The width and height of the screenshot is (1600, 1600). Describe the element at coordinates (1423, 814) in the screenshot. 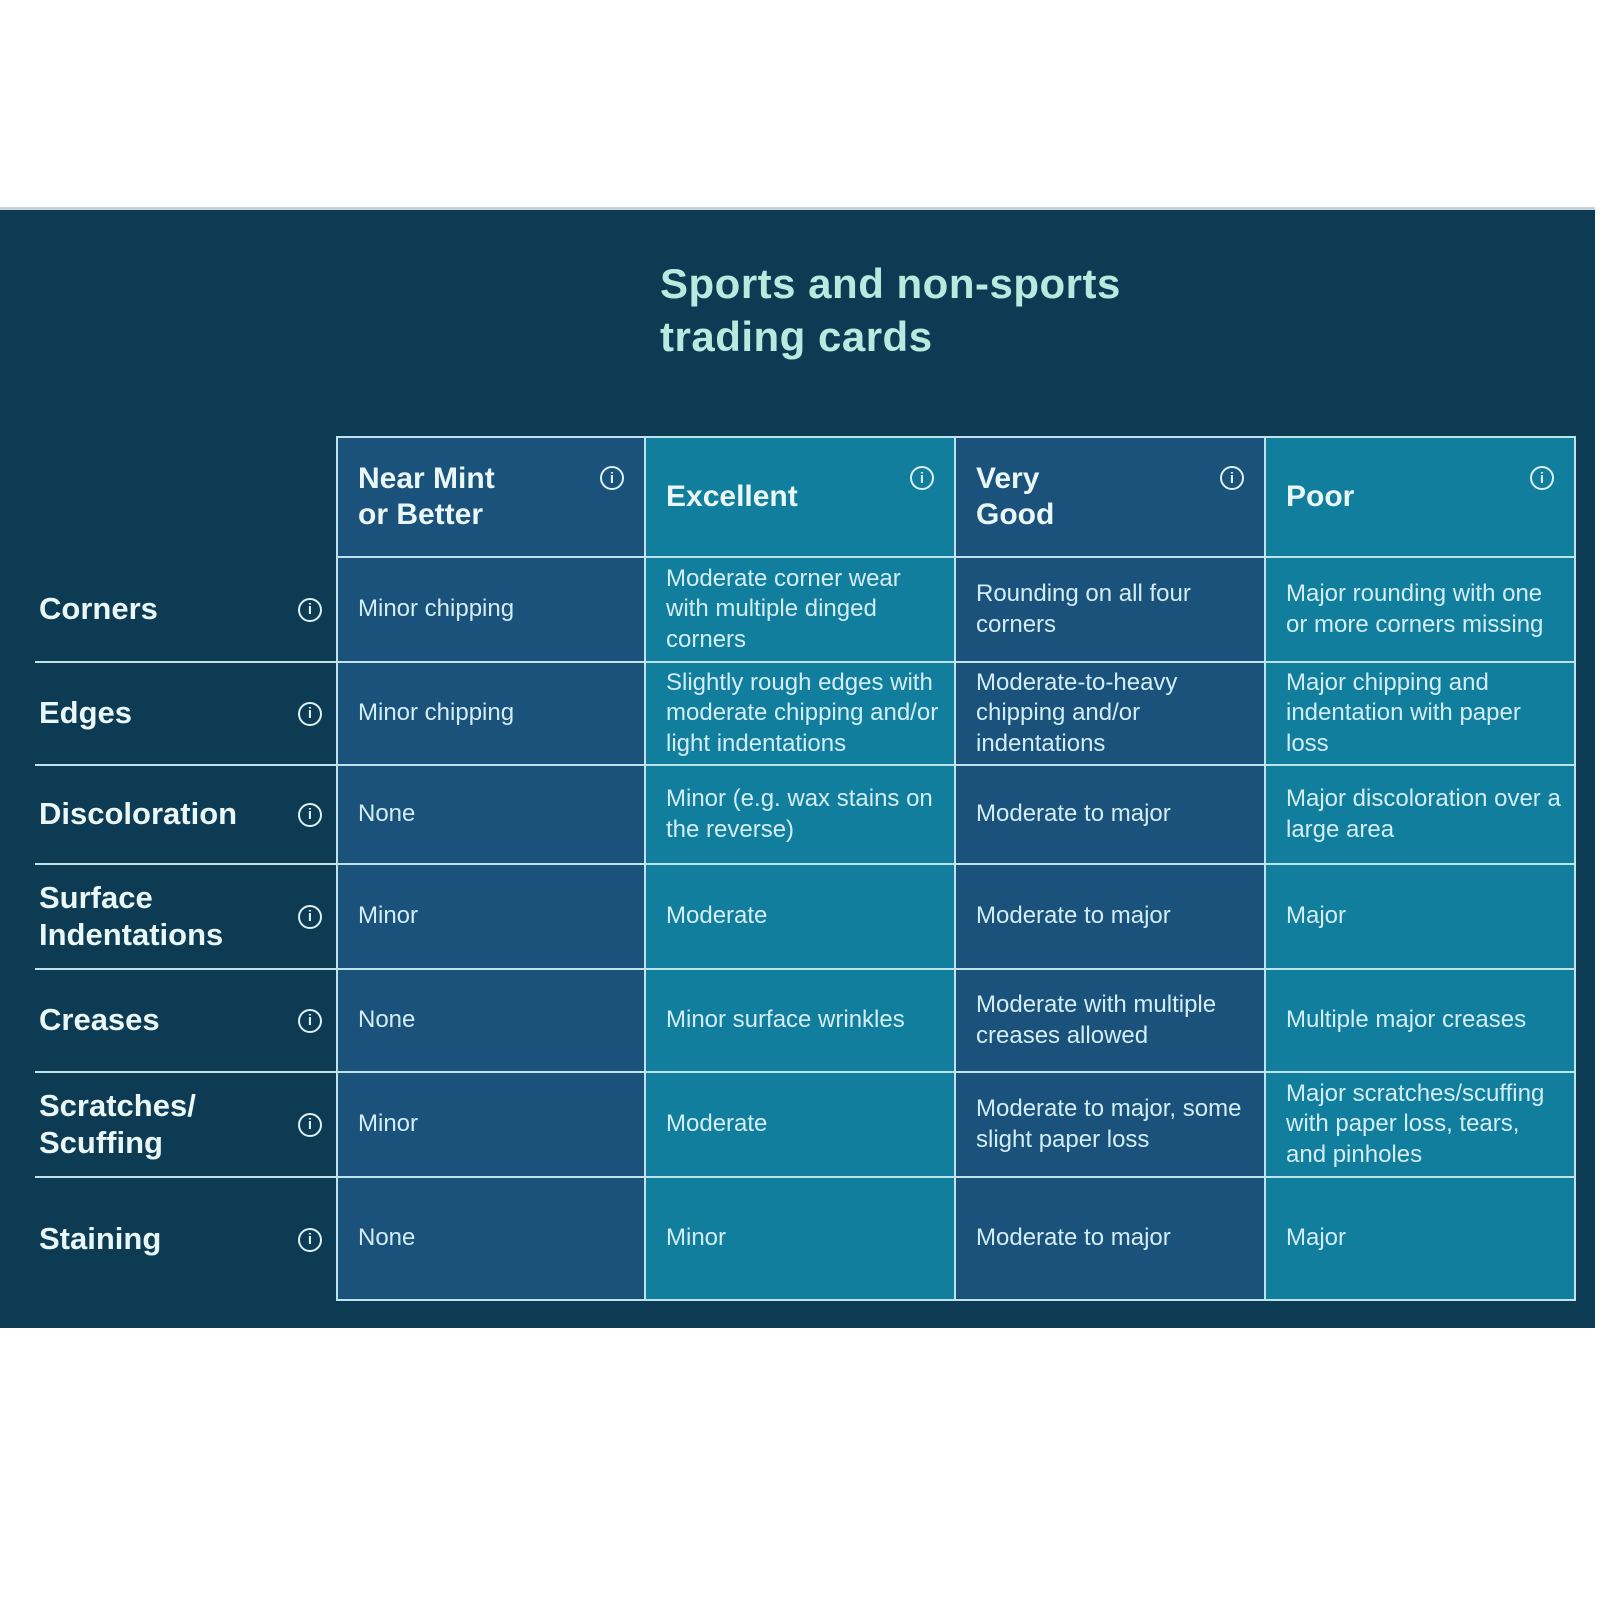

I see `cell-text: Major discoloration over a large area` at that location.